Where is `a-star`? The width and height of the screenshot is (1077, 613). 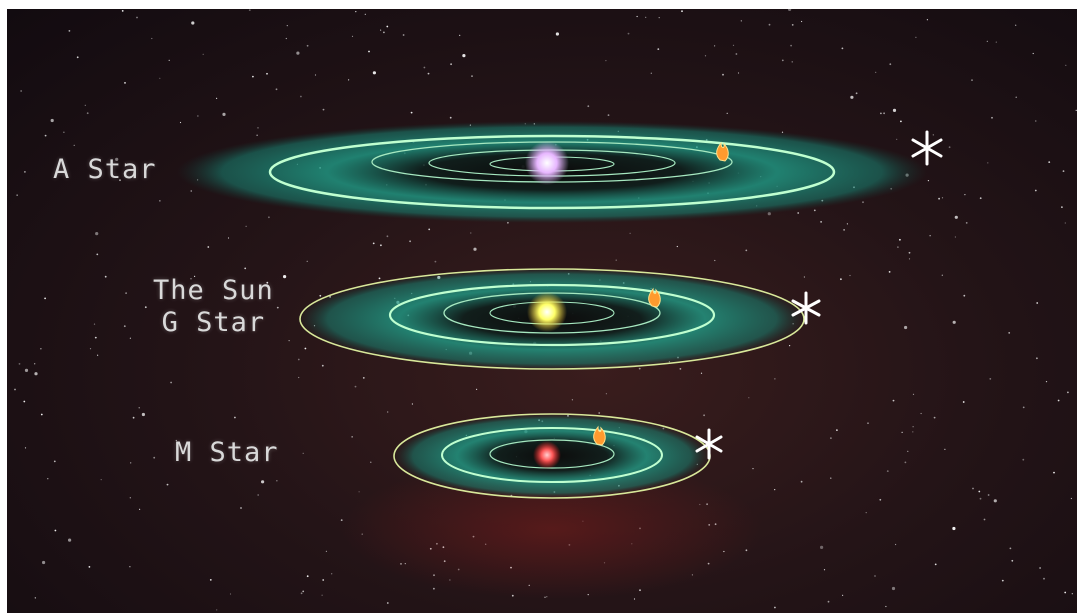
a-star is located at coordinates (547, 163).